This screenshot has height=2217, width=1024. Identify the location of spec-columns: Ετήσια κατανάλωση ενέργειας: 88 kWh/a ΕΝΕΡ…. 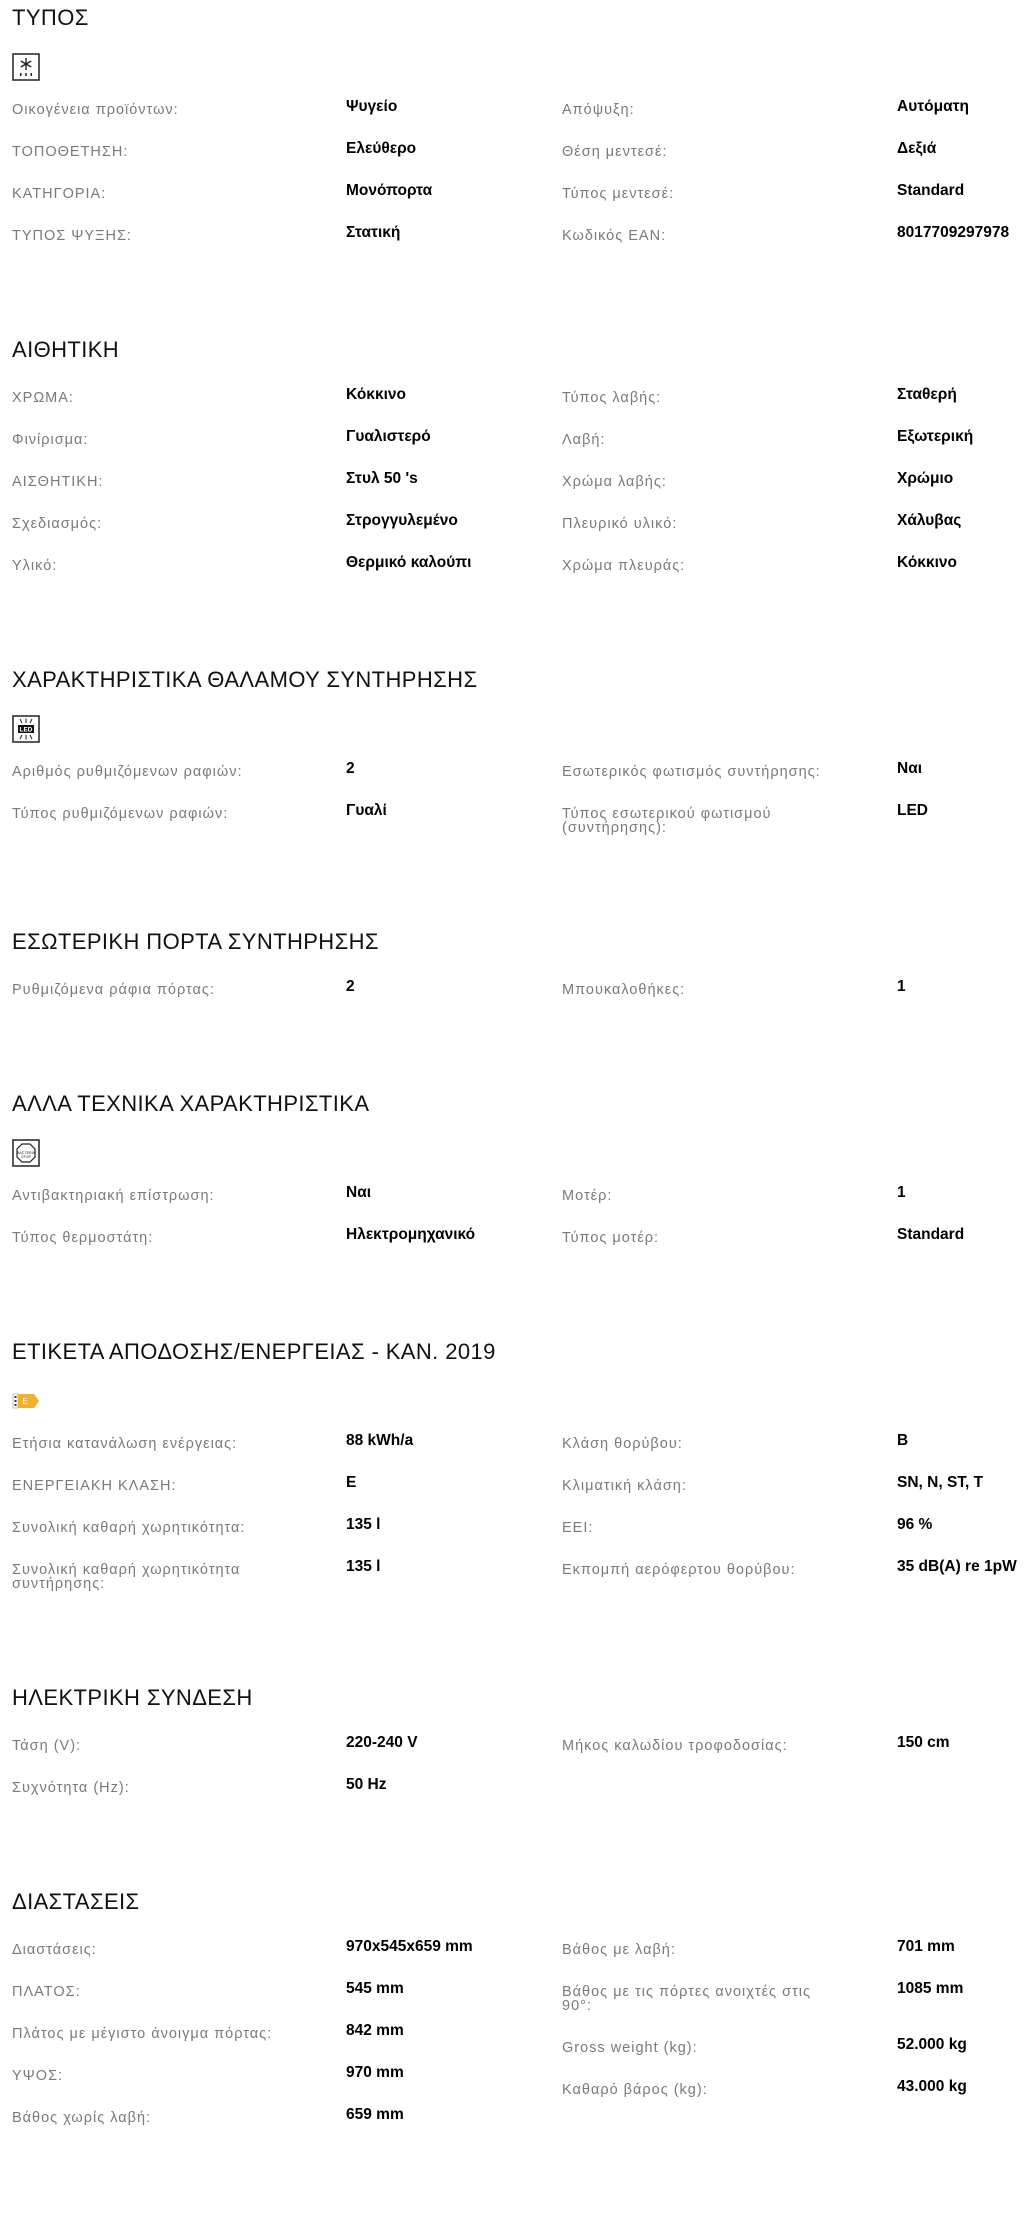
(518, 1514).